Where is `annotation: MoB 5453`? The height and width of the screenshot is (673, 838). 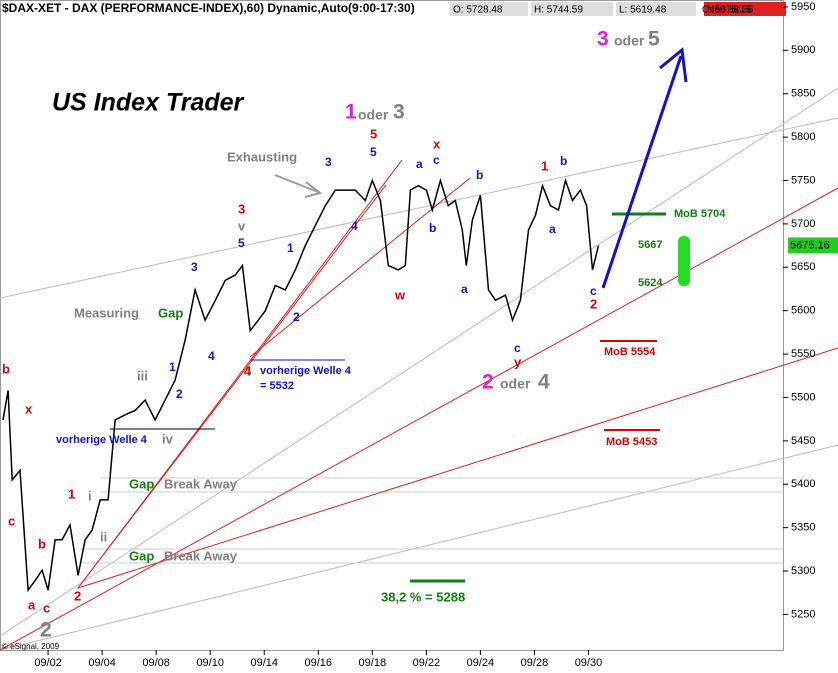
annotation: MoB 5453 is located at coordinates (631, 442).